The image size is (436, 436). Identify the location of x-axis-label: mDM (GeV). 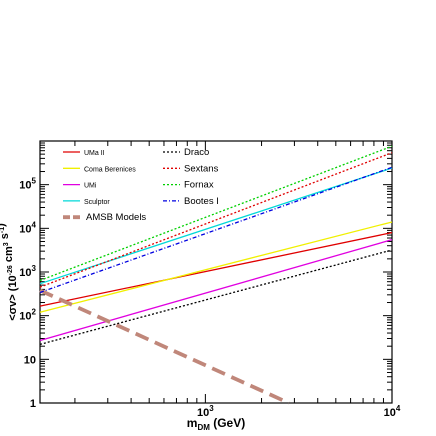
(216, 424).